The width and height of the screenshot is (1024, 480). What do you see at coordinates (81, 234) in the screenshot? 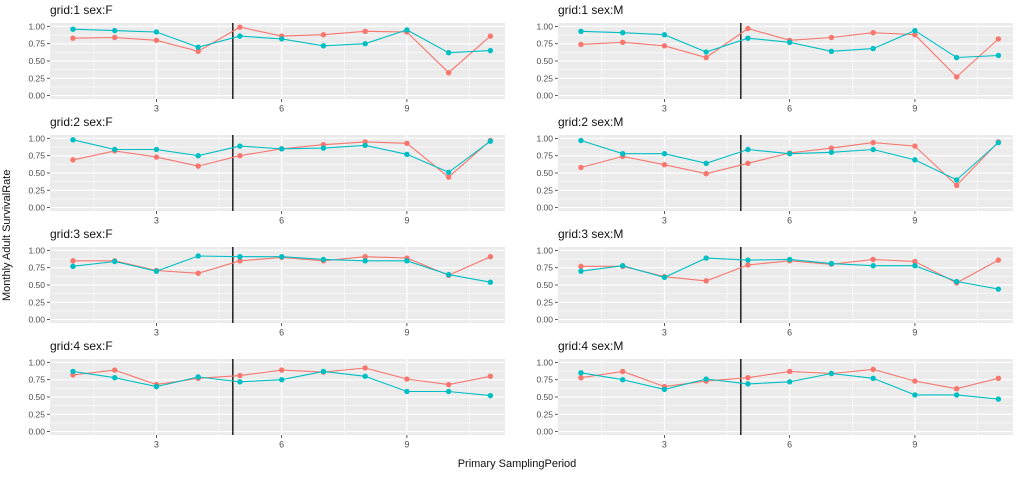
I see `facet-strip-label: grid:3 sex:F` at bounding box center [81, 234].